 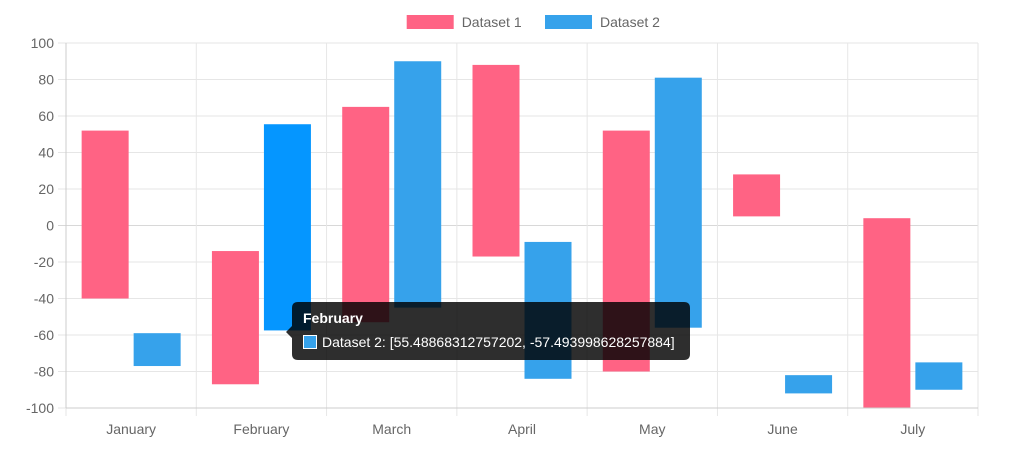 I want to click on bar-dataset-1-january, so click(x=105, y=214).